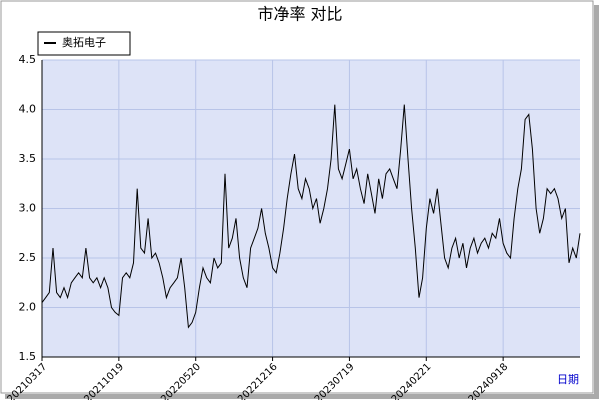 This screenshot has width=600, height=404. What do you see at coordinates (299, 14) in the screenshot?
I see `chart-title: 市净率 对比` at bounding box center [299, 14].